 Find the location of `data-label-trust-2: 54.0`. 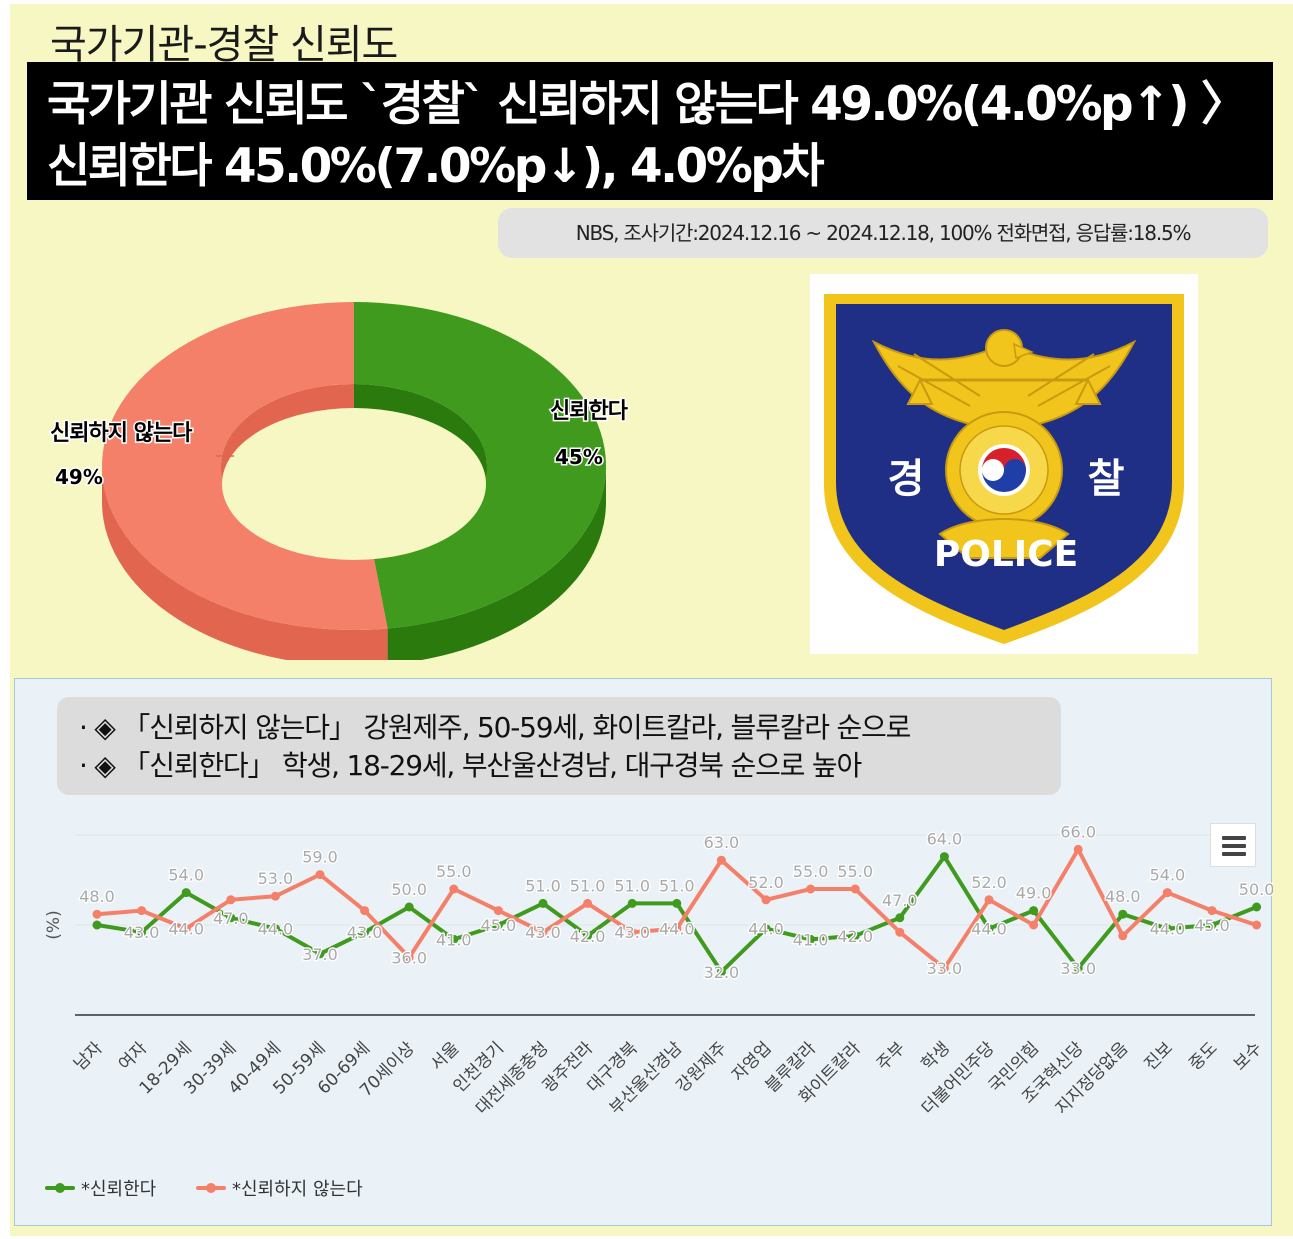

data-label-trust-2: 54.0 is located at coordinates (186, 875).